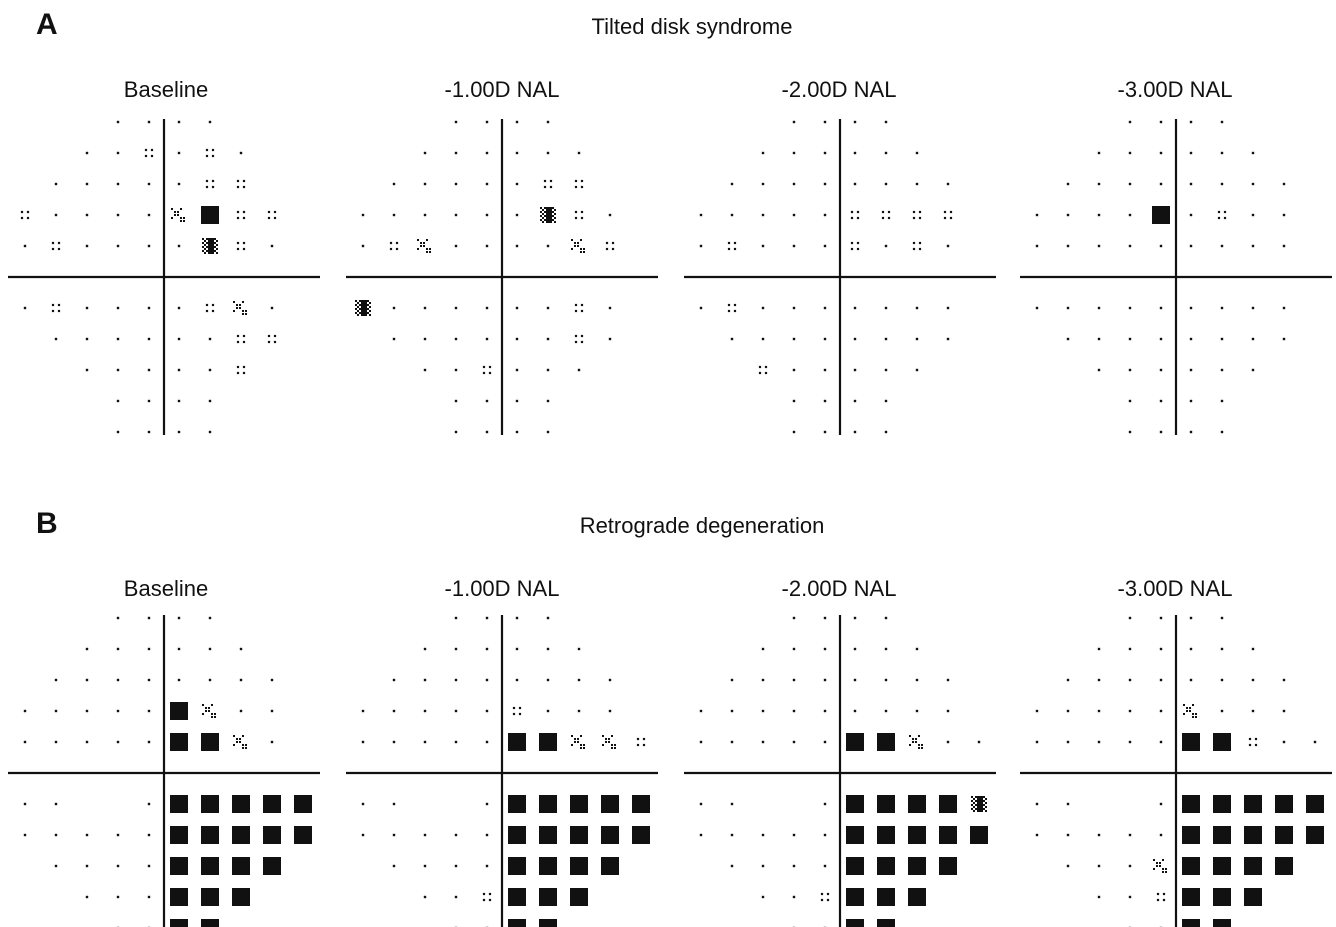 Image resolution: width=1336 pixels, height=927 pixels. What do you see at coordinates (702, 525) in the screenshot?
I see `panel-title-b: Retrograde degeneration` at bounding box center [702, 525].